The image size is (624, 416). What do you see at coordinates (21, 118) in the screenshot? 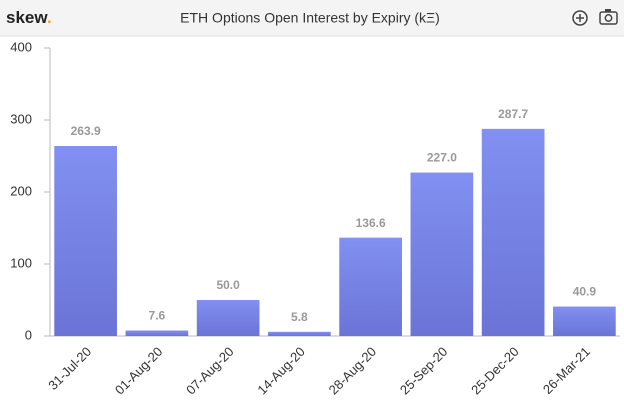
I see `y-tick-label: 300` at bounding box center [21, 118].